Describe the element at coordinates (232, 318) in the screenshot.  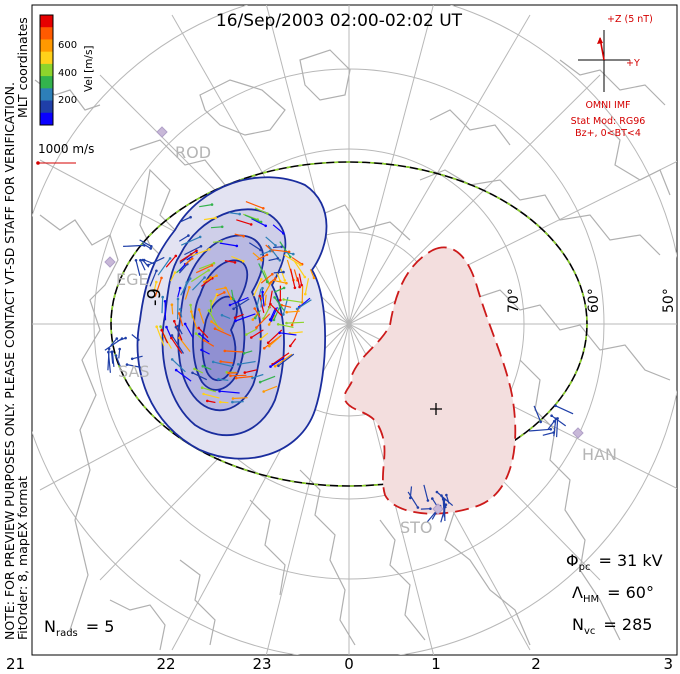
I see `negative-convection-cell` at that location.